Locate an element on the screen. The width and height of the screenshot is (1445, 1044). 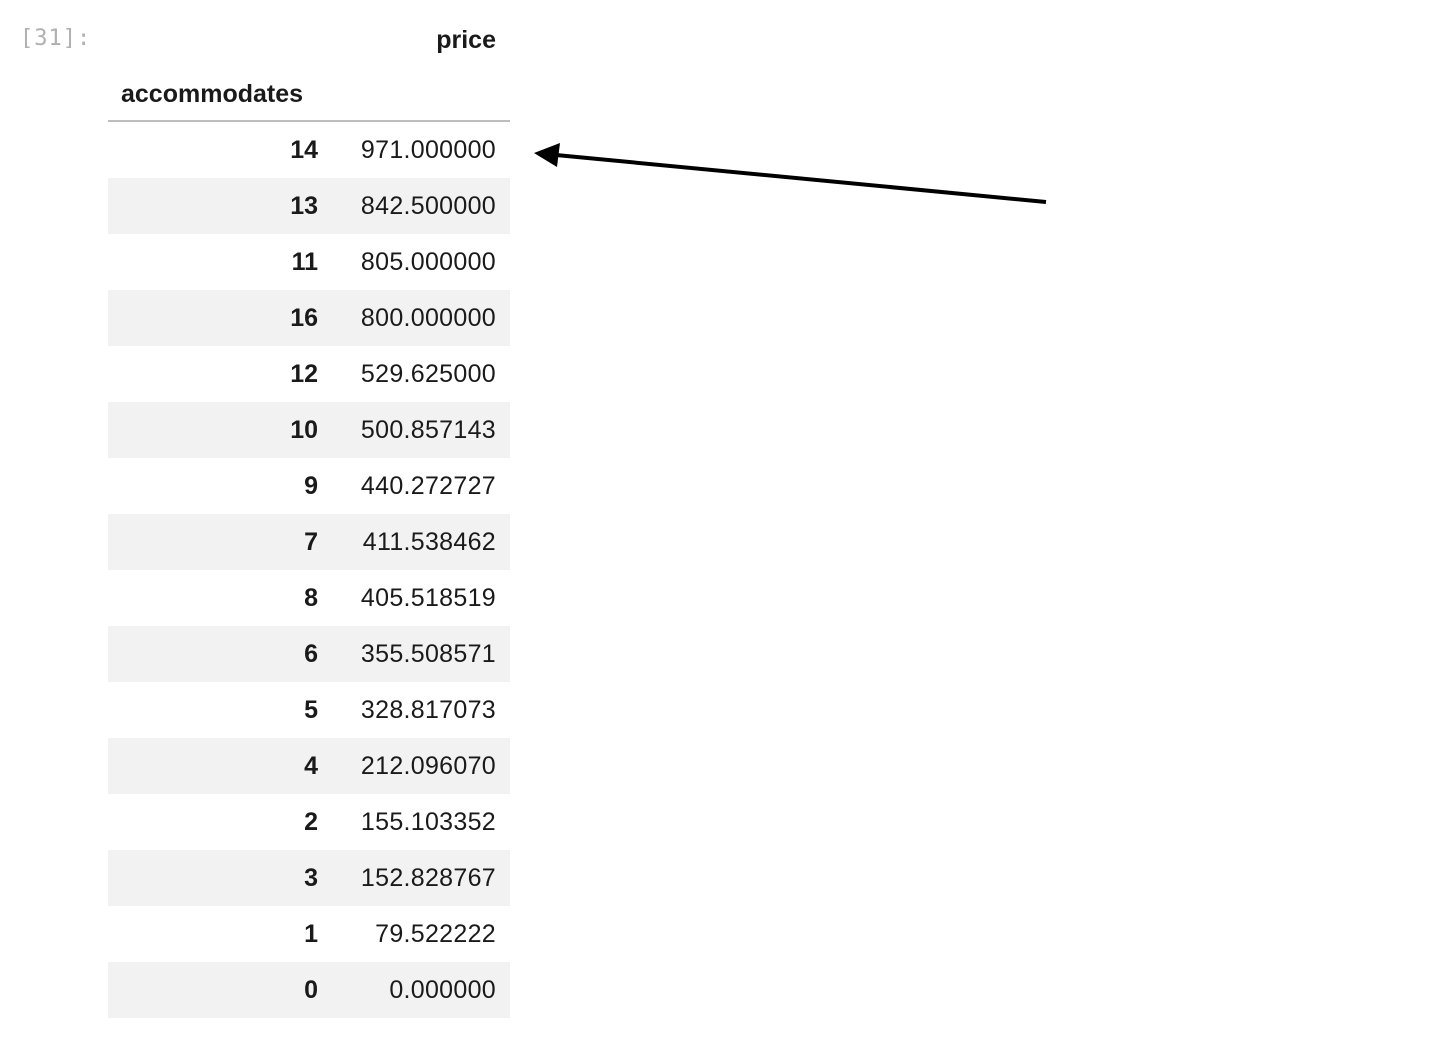
price-value: 0.000000 is located at coordinates (442, 989).